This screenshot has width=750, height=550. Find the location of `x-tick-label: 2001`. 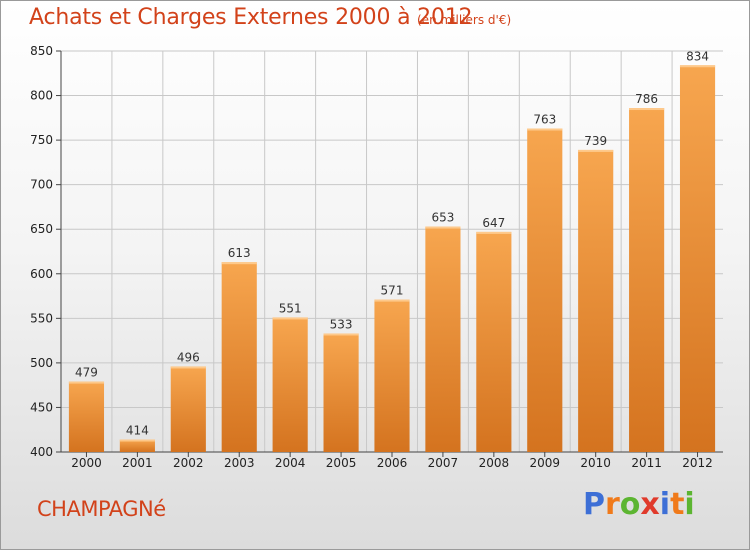

x-tick-label: 2001 is located at coordinates (137, 463).